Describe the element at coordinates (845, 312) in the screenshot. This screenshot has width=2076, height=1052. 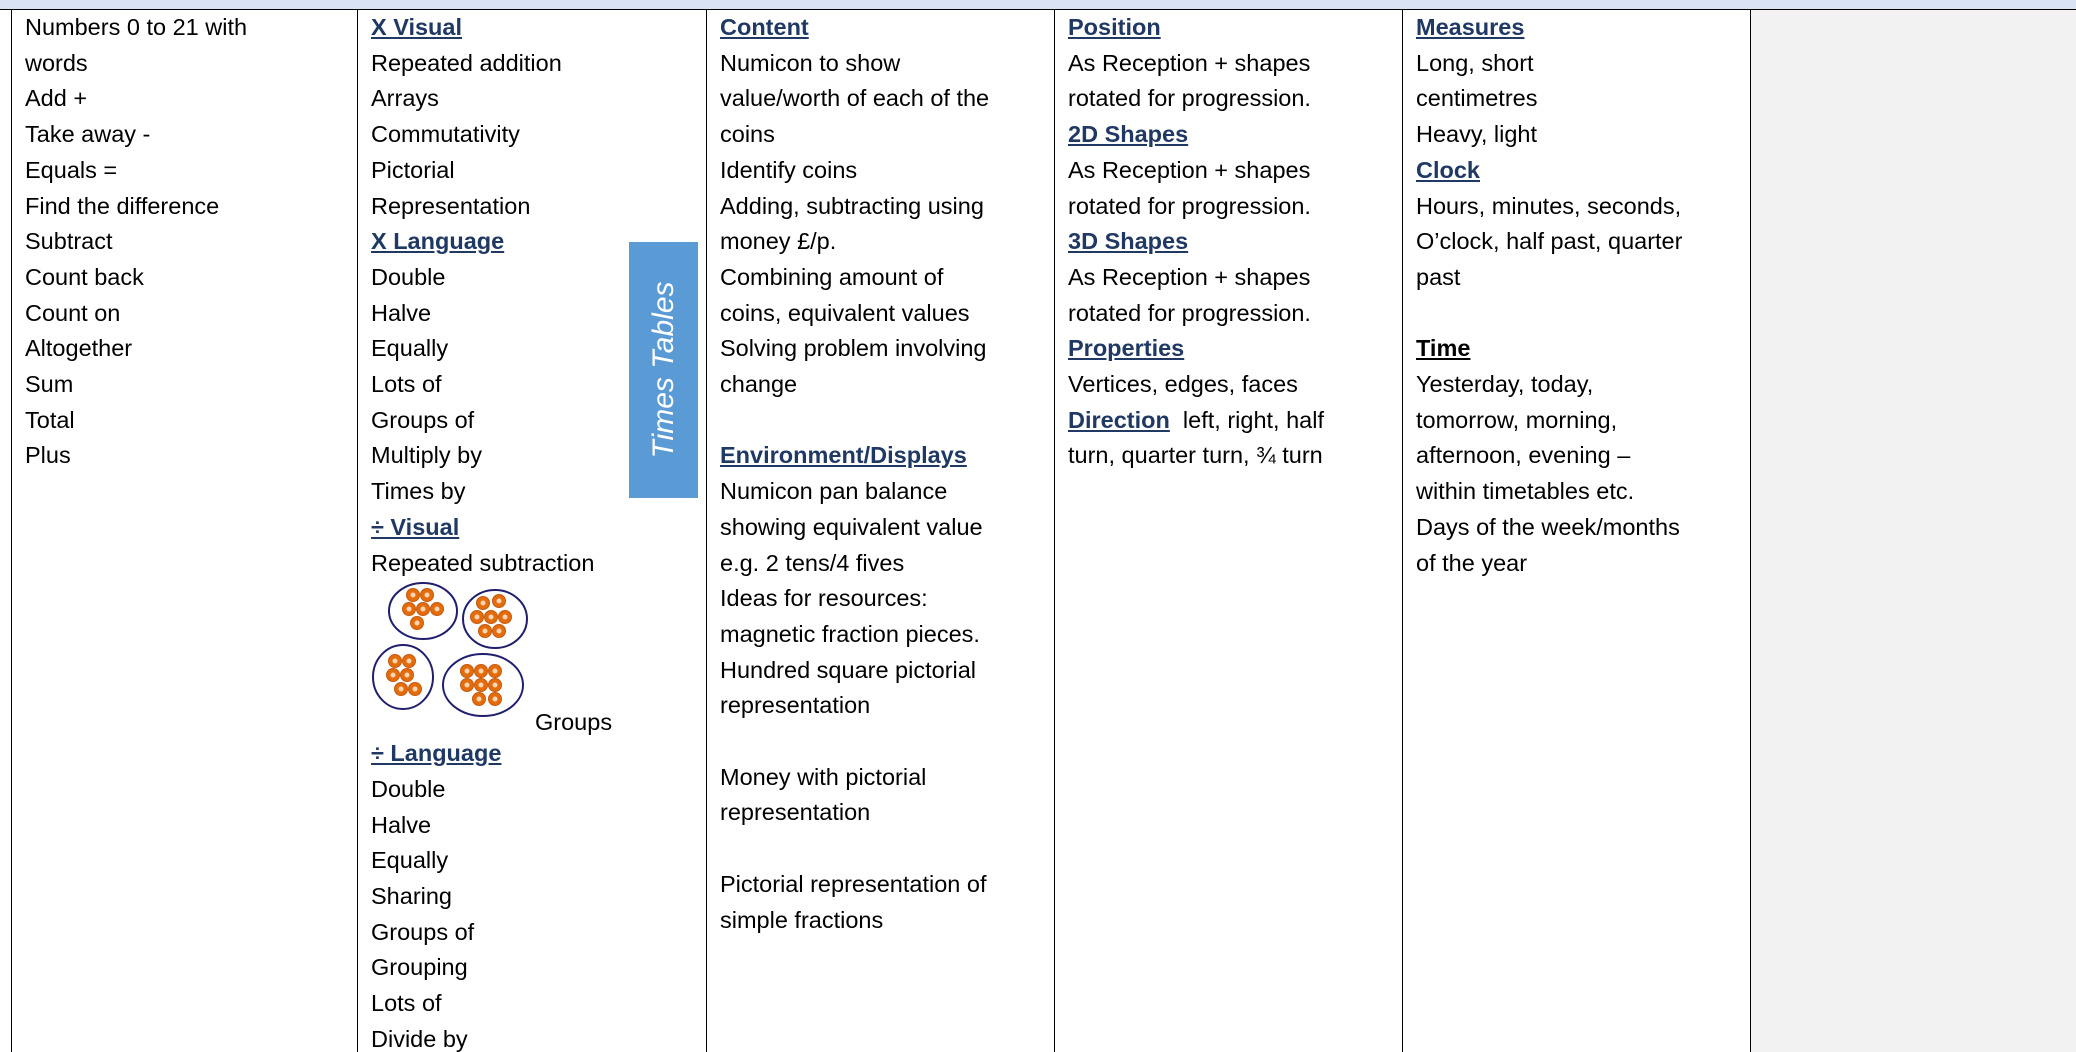
I see `text-line: coins, equivalent values` at that location.